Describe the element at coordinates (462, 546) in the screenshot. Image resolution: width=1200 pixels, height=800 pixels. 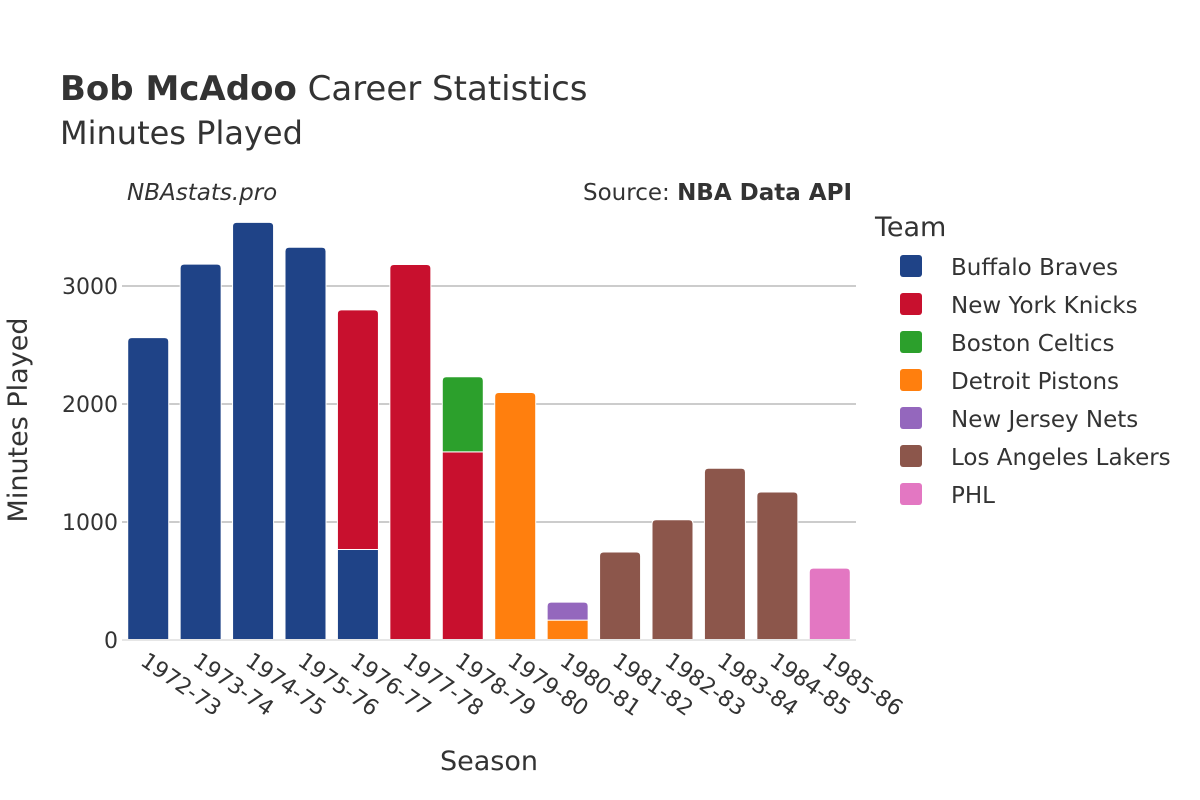
I see `bar-1978-79-new-york-knicks` at that location.